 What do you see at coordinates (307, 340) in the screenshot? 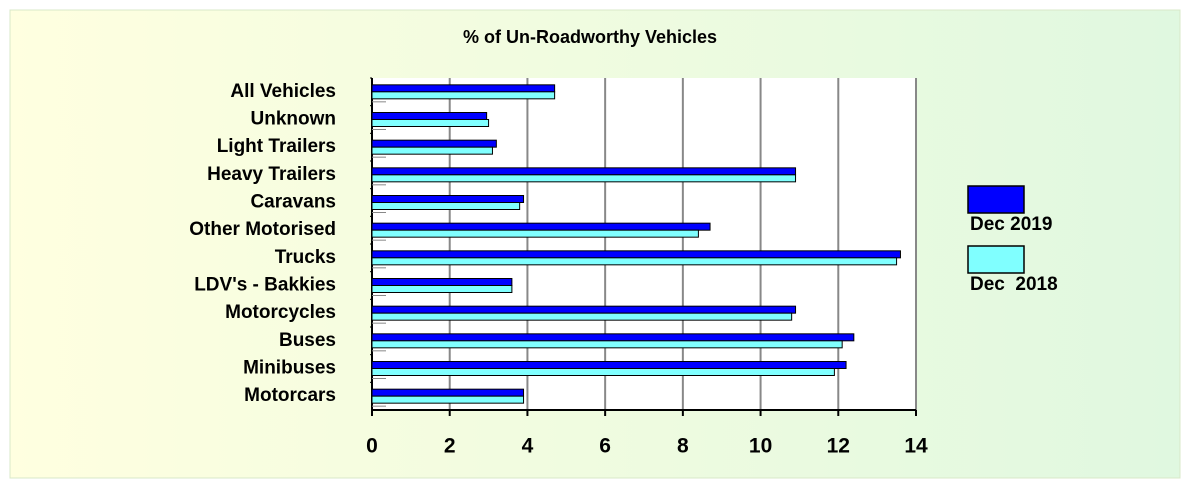
I see `y-tick-label: Buses` at bounding box center [307, 340].